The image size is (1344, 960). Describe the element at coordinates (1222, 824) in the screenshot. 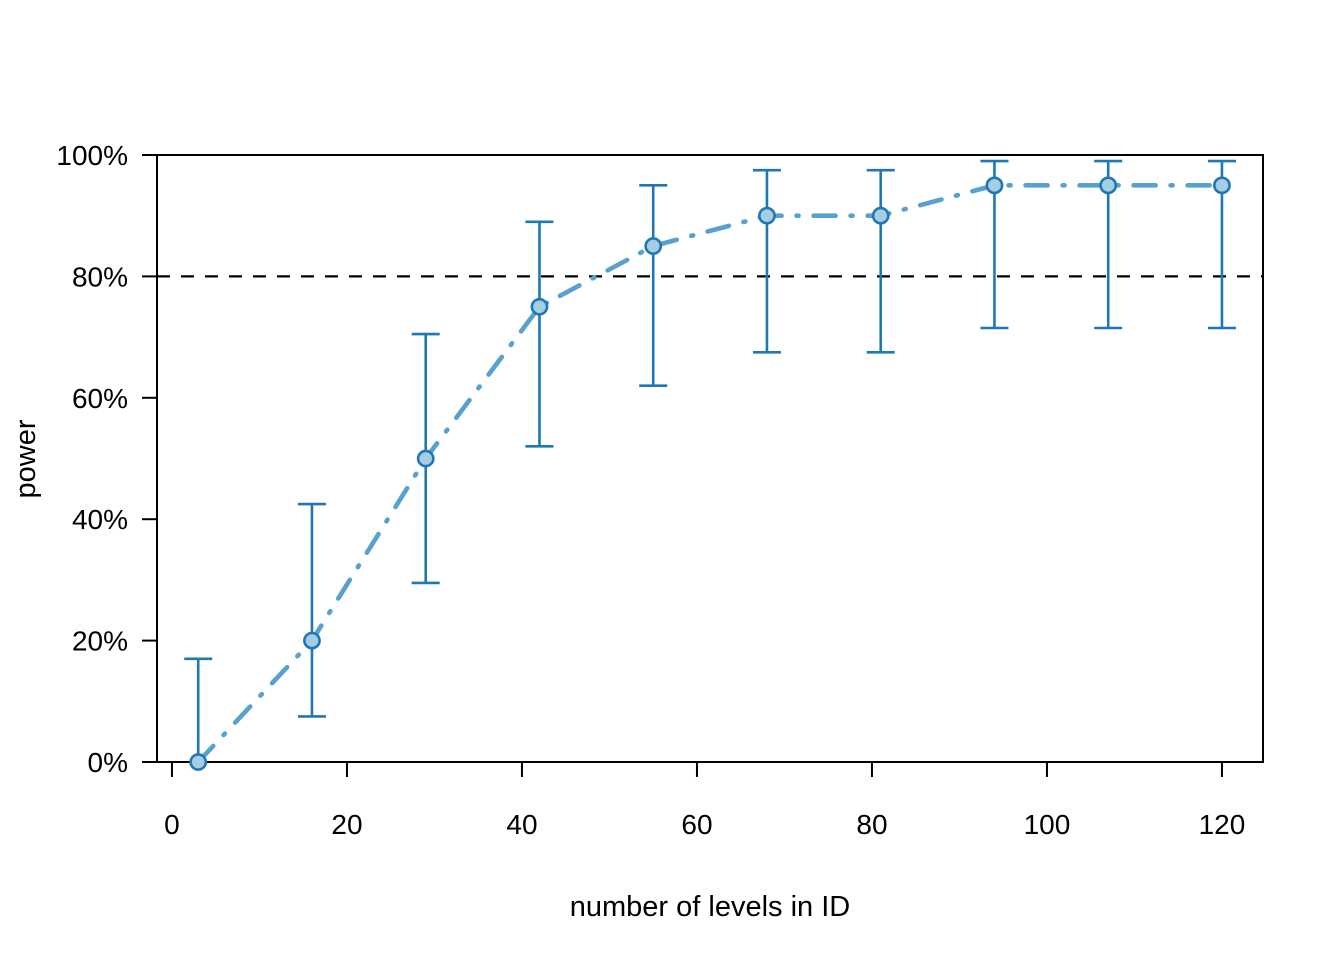

I see `x-tick-label: 120` at that location.